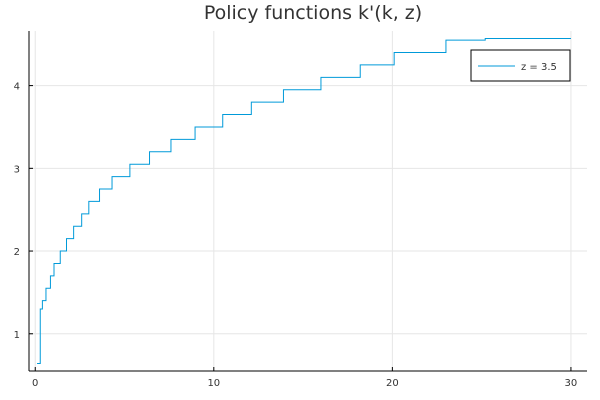  What do you see at coordinates (17, 252) in the screenshot?
I see `y-tick-label: 2` at bounding box center [17, 252].